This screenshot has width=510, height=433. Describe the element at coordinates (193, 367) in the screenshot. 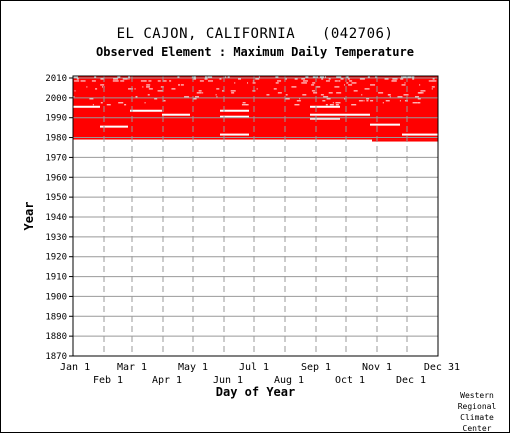

I see `x-tick-label: May 1` at that location.